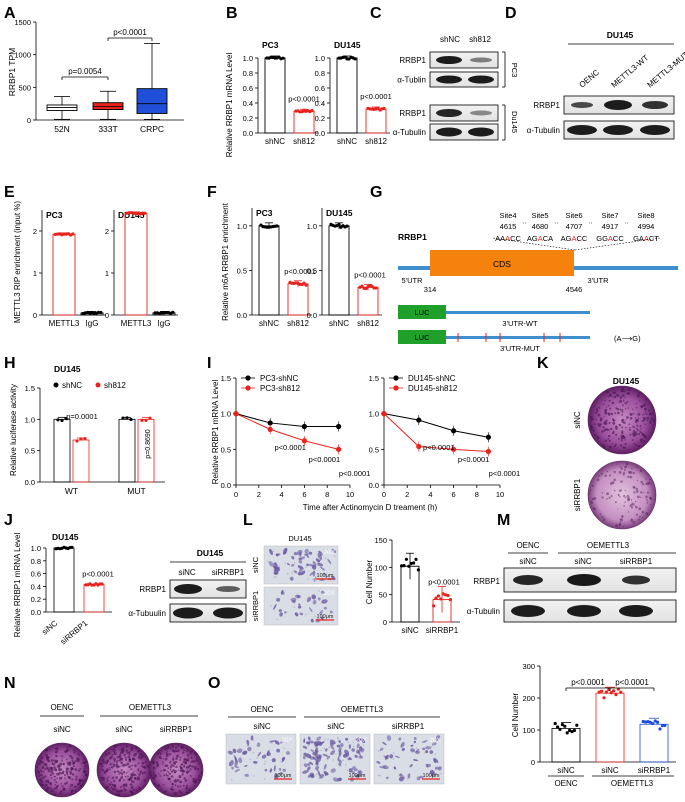  Describe the element at coordinates (422, 312) in the screenshot. I see `G-luc-wt` at that location.